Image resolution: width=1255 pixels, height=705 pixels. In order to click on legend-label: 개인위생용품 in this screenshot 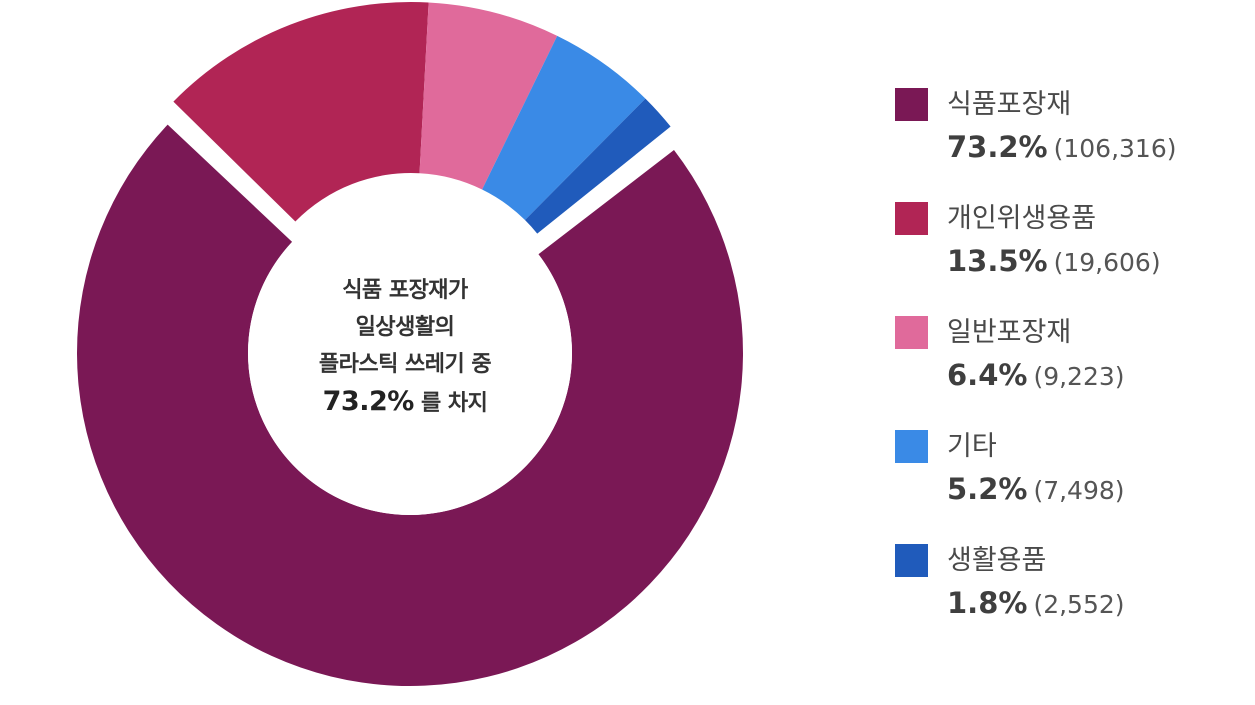, I will do `click(1022, 218)`.